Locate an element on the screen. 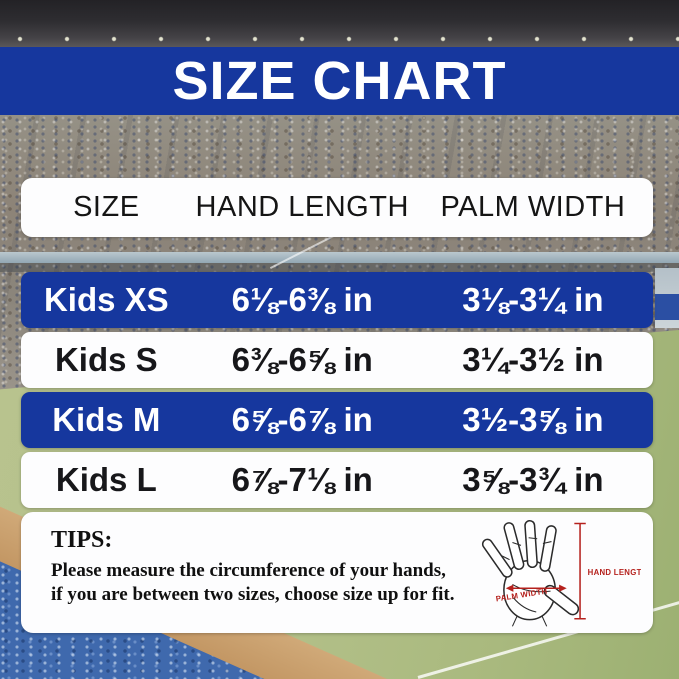 The width and height of the screenshot is (679, 679). size-cell: Kids XS is located at coordinates (106, 299).